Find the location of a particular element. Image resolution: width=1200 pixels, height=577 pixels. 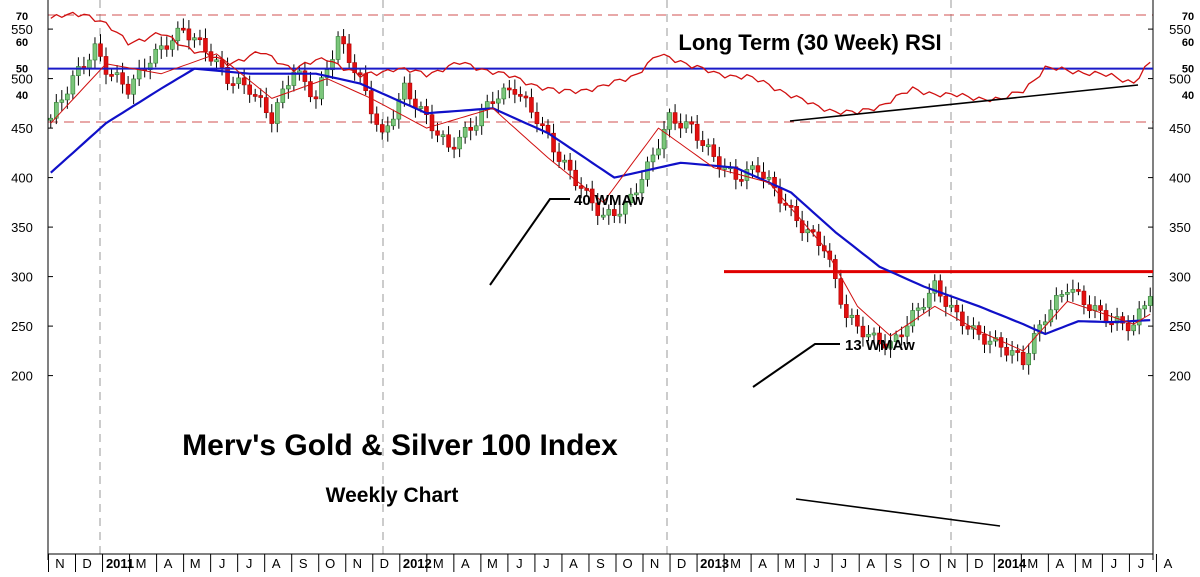

price-tick-left-500: 500 is located at coordinates (22, 79).